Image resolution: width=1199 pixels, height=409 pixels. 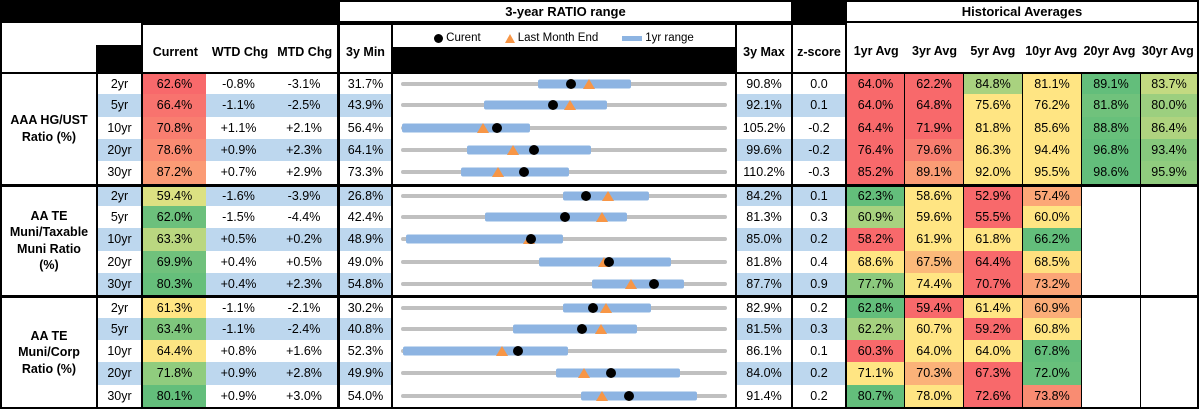 What do you see at coordinates (364, 217) in the screenshot?
I see `range-min-cell: 42.4%` at bounding box center [364, 217].